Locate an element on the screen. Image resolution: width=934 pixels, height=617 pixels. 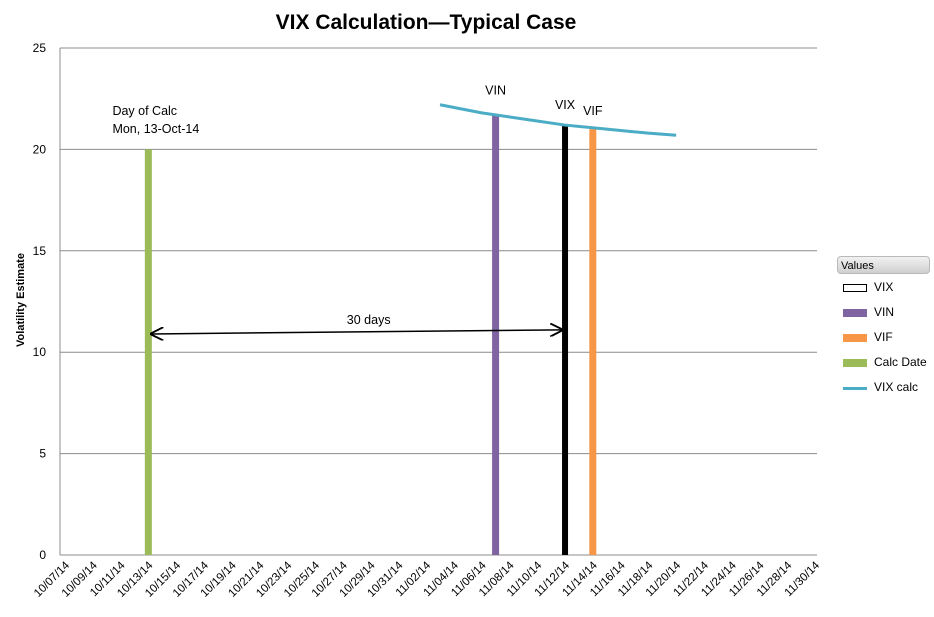
legend-item: Calc Date is located at coordinates (888, 365).